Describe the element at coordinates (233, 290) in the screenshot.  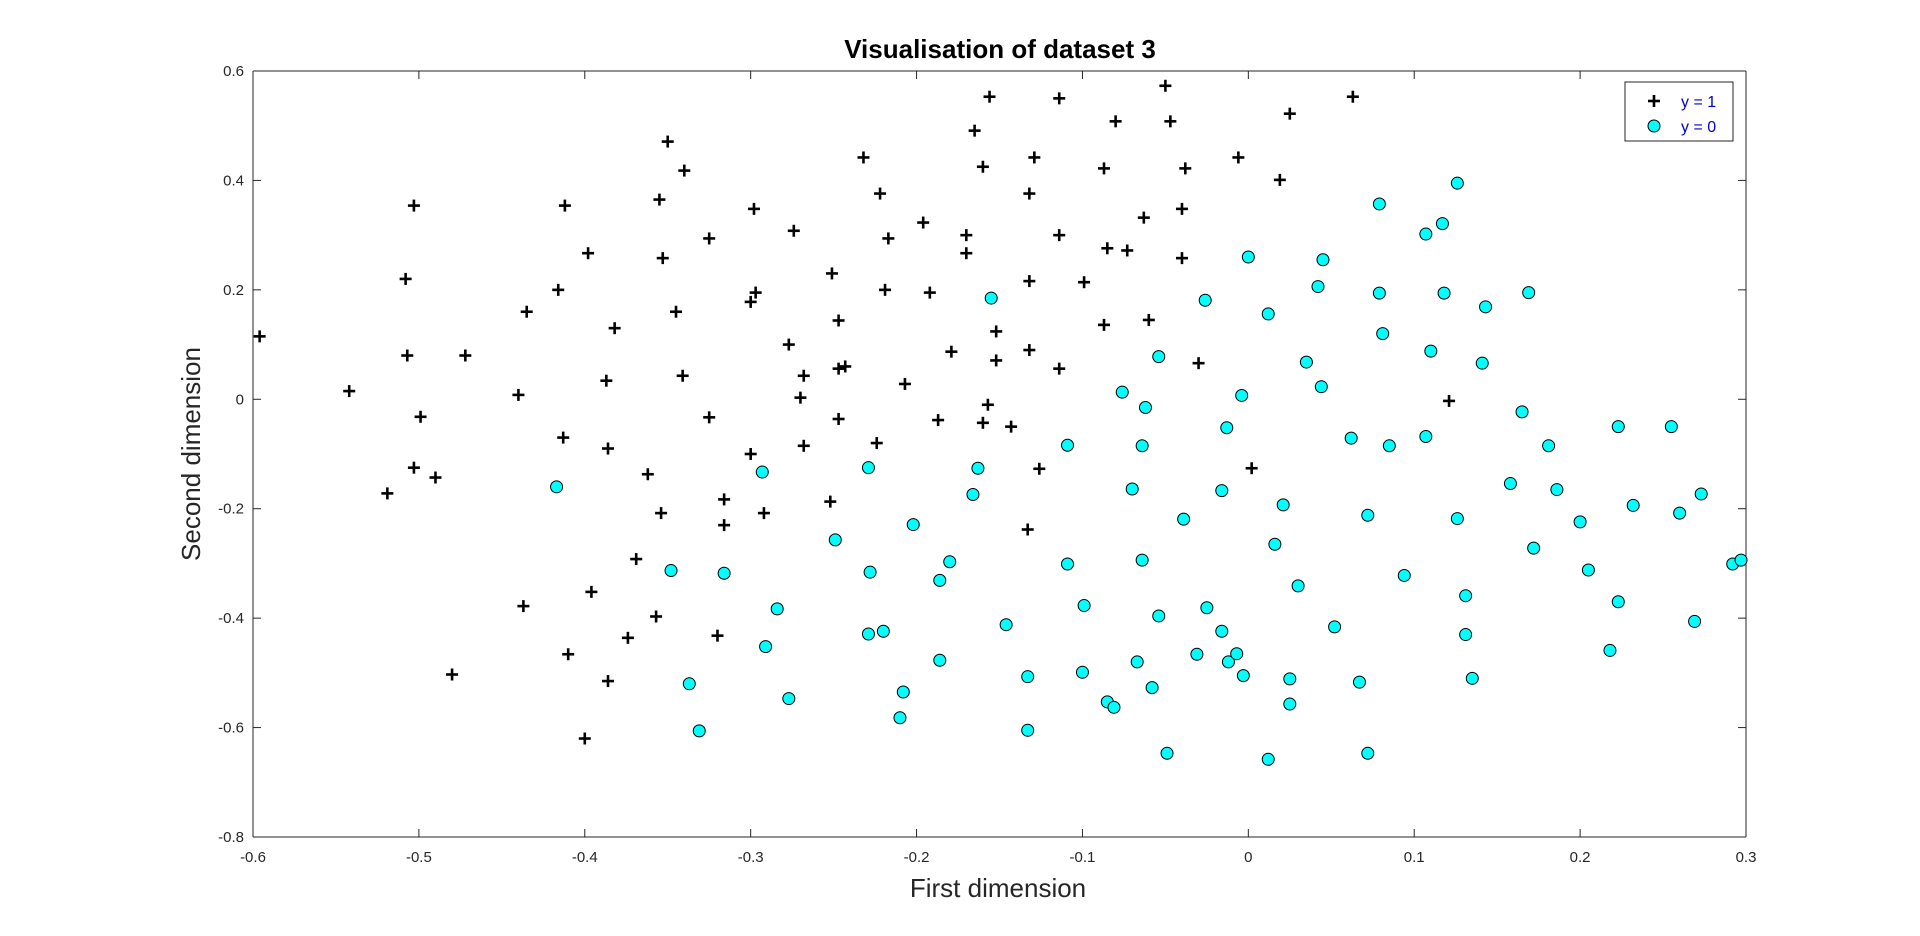
I see `y-tick-label: 0.2` at that location.